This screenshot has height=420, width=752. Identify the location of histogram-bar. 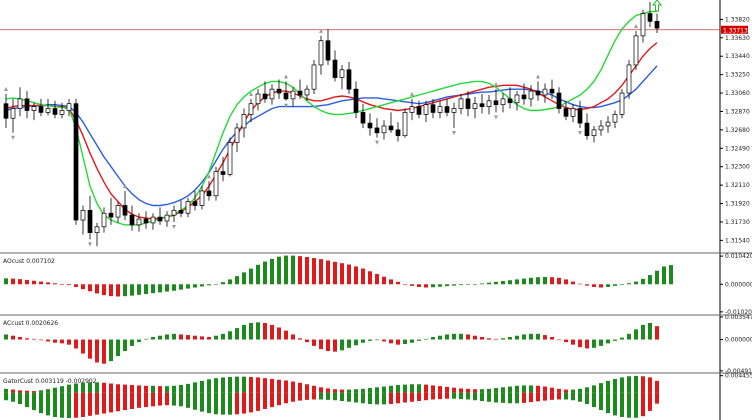
(377, 279).